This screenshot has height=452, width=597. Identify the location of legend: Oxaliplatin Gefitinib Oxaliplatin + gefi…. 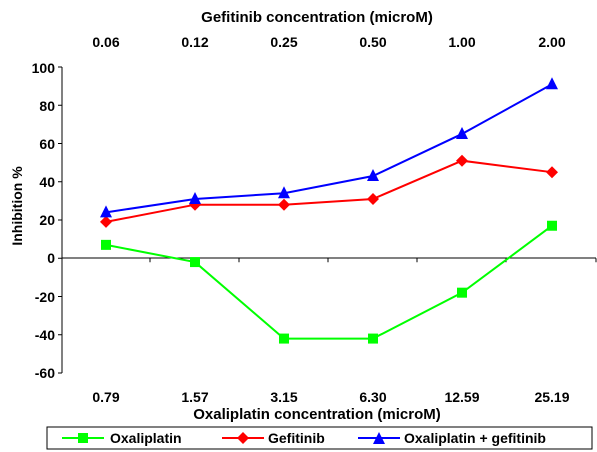
(319, 438).